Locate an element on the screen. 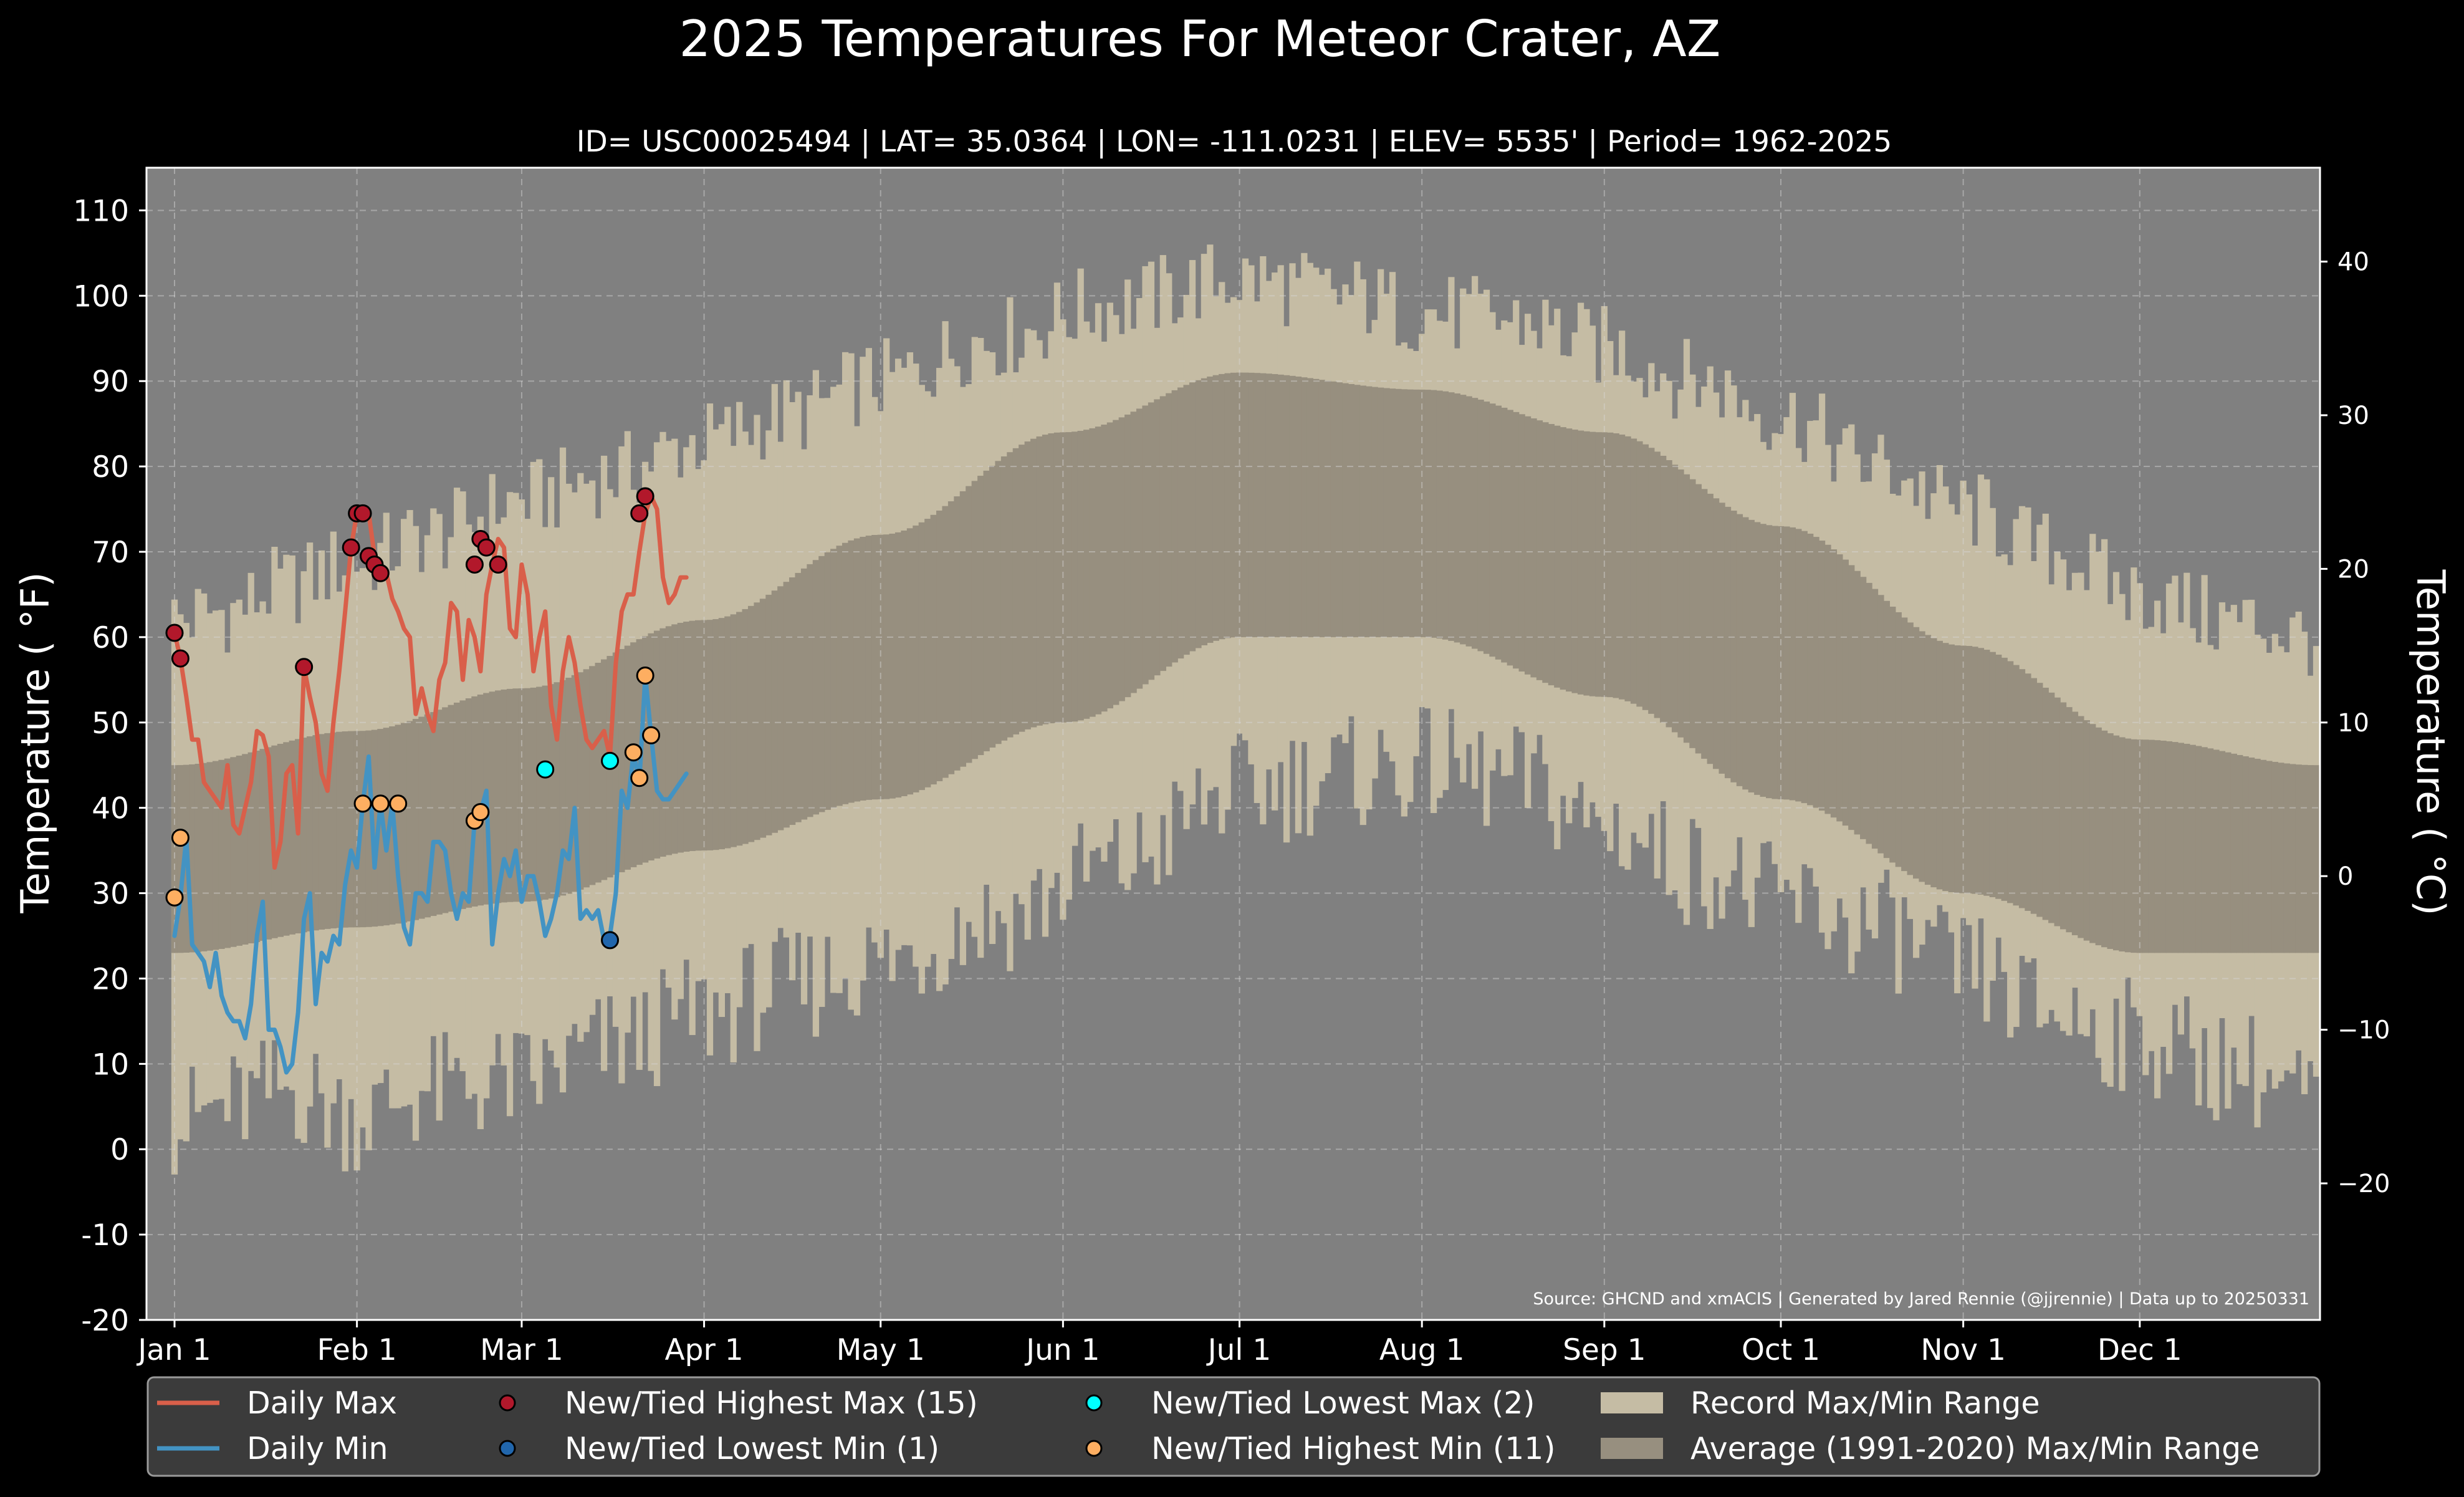  legend-label: Average (1991-2020) Max/Min Range is located at coordinates (1975, 1448).